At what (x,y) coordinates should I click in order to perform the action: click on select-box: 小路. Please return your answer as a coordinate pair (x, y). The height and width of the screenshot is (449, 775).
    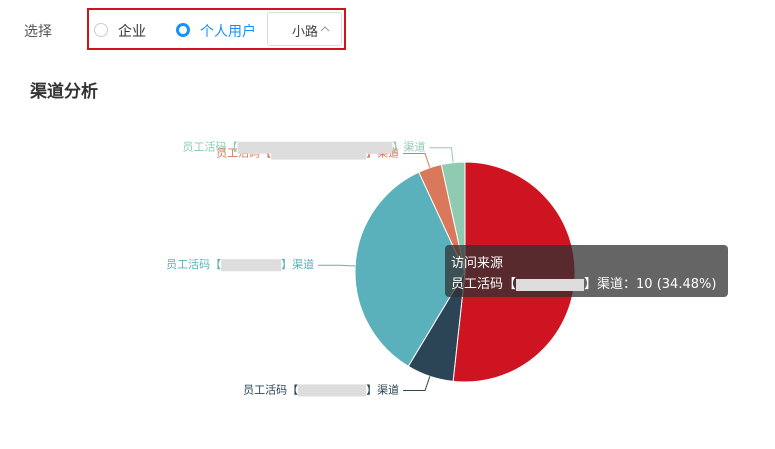
    Looking at the image, I should click on (304, 29).